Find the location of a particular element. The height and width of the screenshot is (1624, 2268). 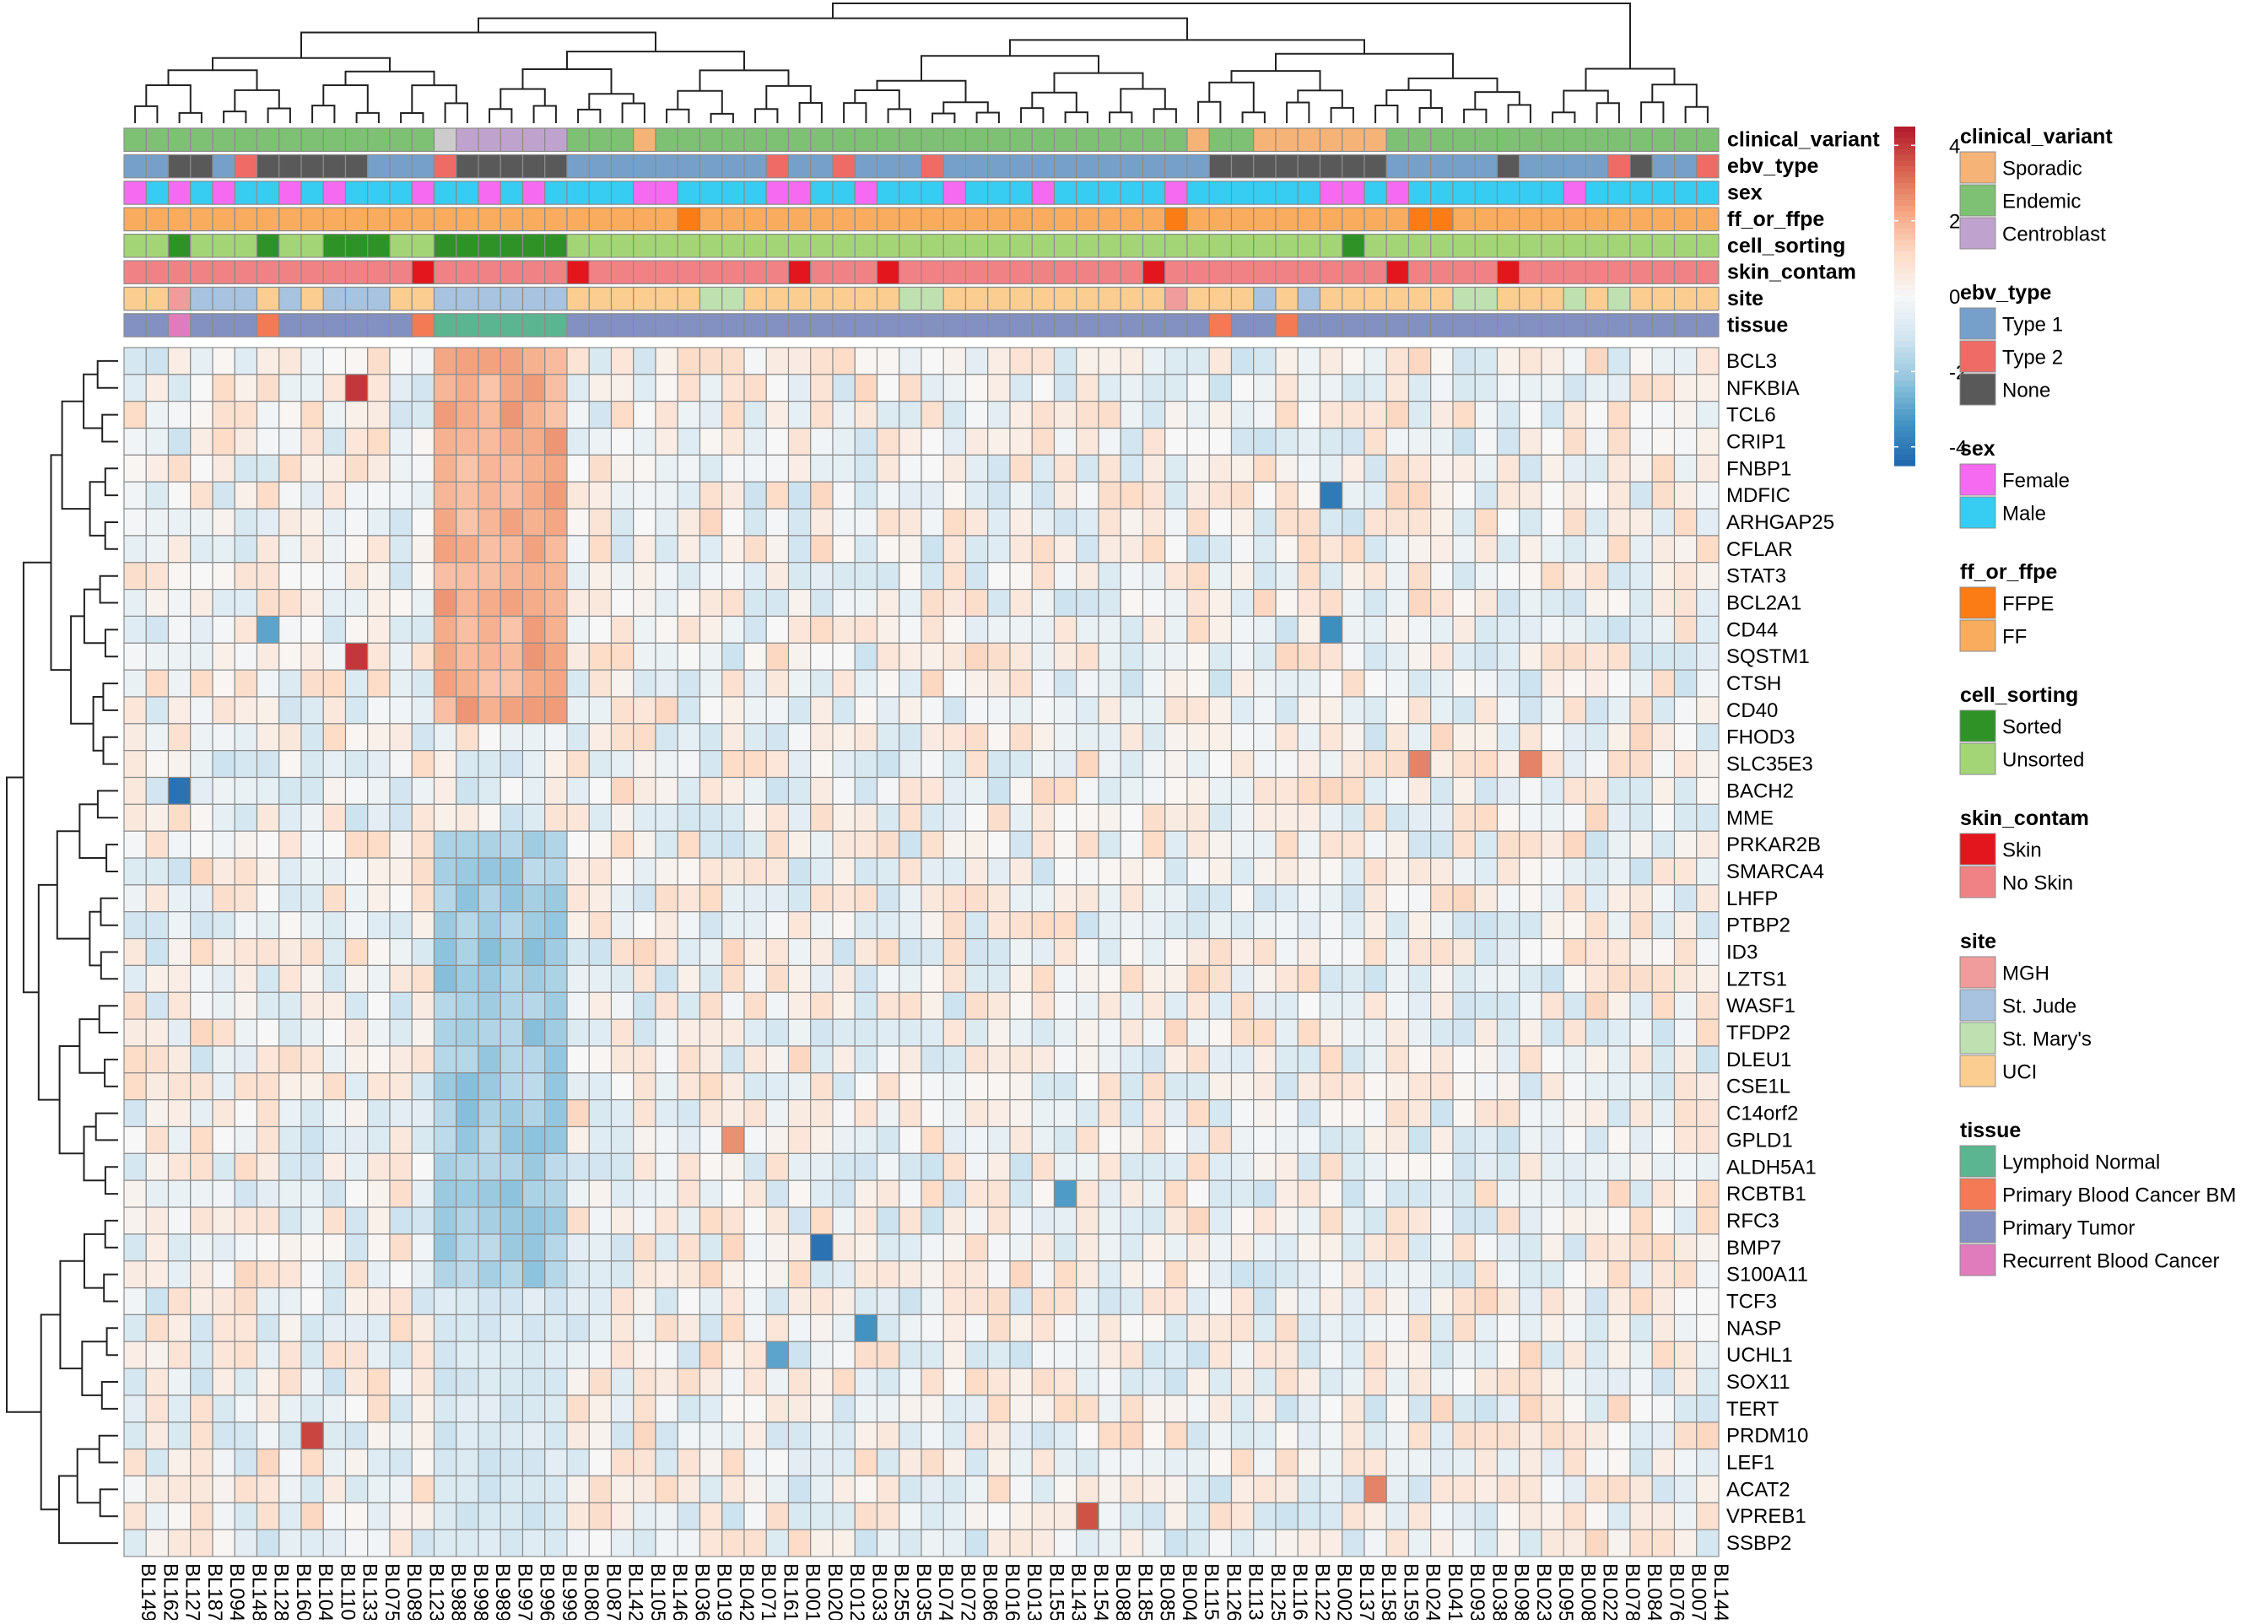

column-label: BL019 is located at coordinates (724, 1591).